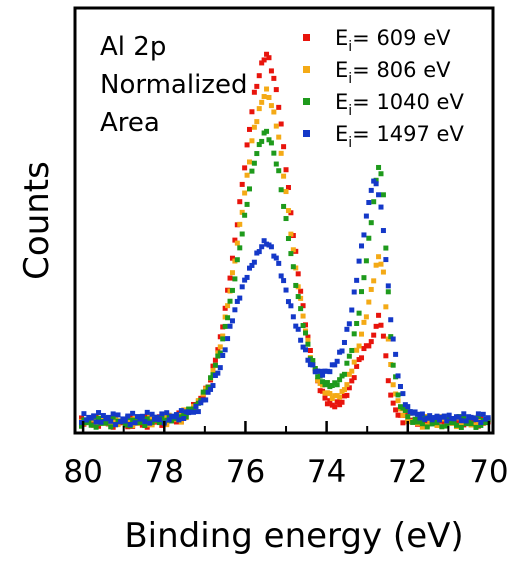  What do you see at coordinates (326, 472) in the screenshot?
I see `x-tick-label: 74` at bounding box center [326, 472].